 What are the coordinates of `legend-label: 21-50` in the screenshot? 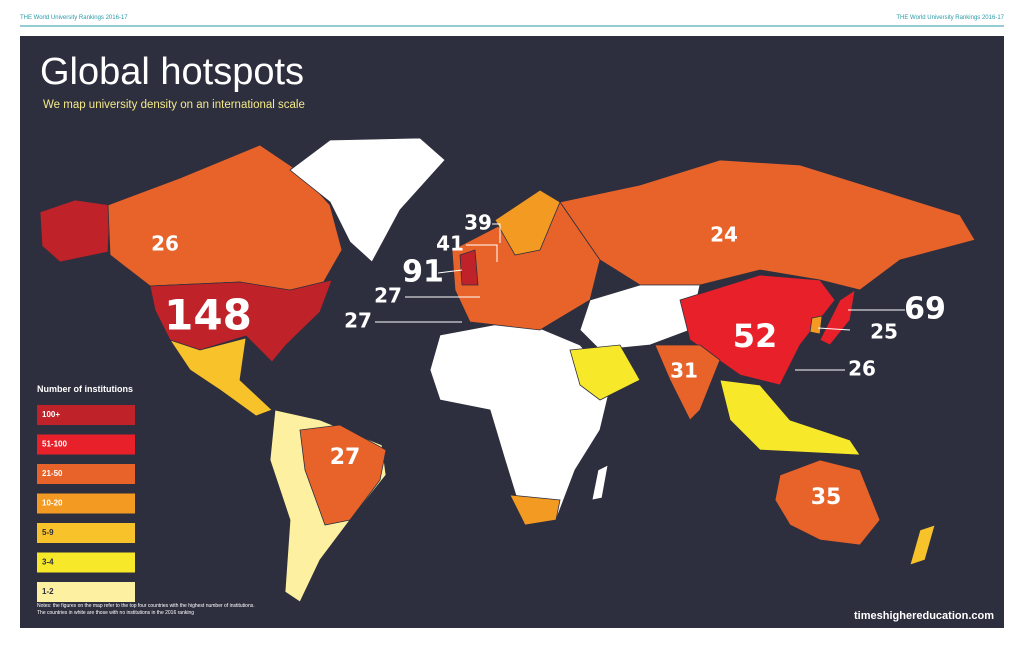 It's located at (52, 473).